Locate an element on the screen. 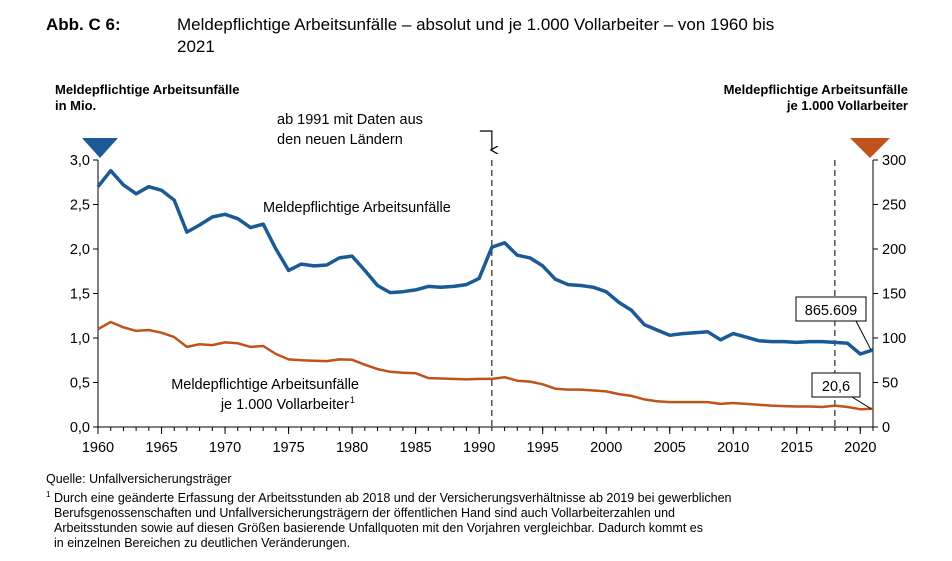  series-label-arbeitsunfaelle: Meldepflichtige Arbeitsunfälle is located at coordinates (357, 208).